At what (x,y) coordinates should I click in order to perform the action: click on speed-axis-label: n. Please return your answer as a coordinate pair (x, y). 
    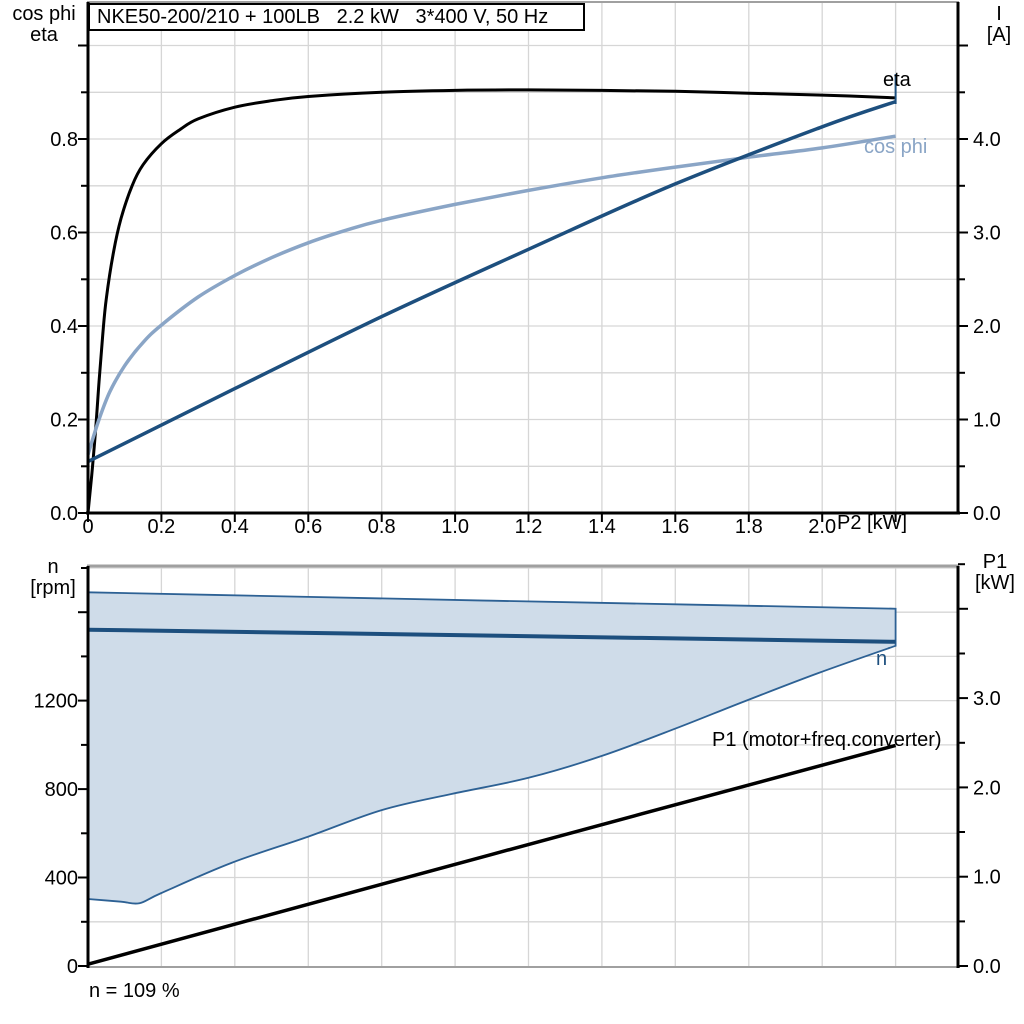
    Looking at the image, I should click on (53, 567).